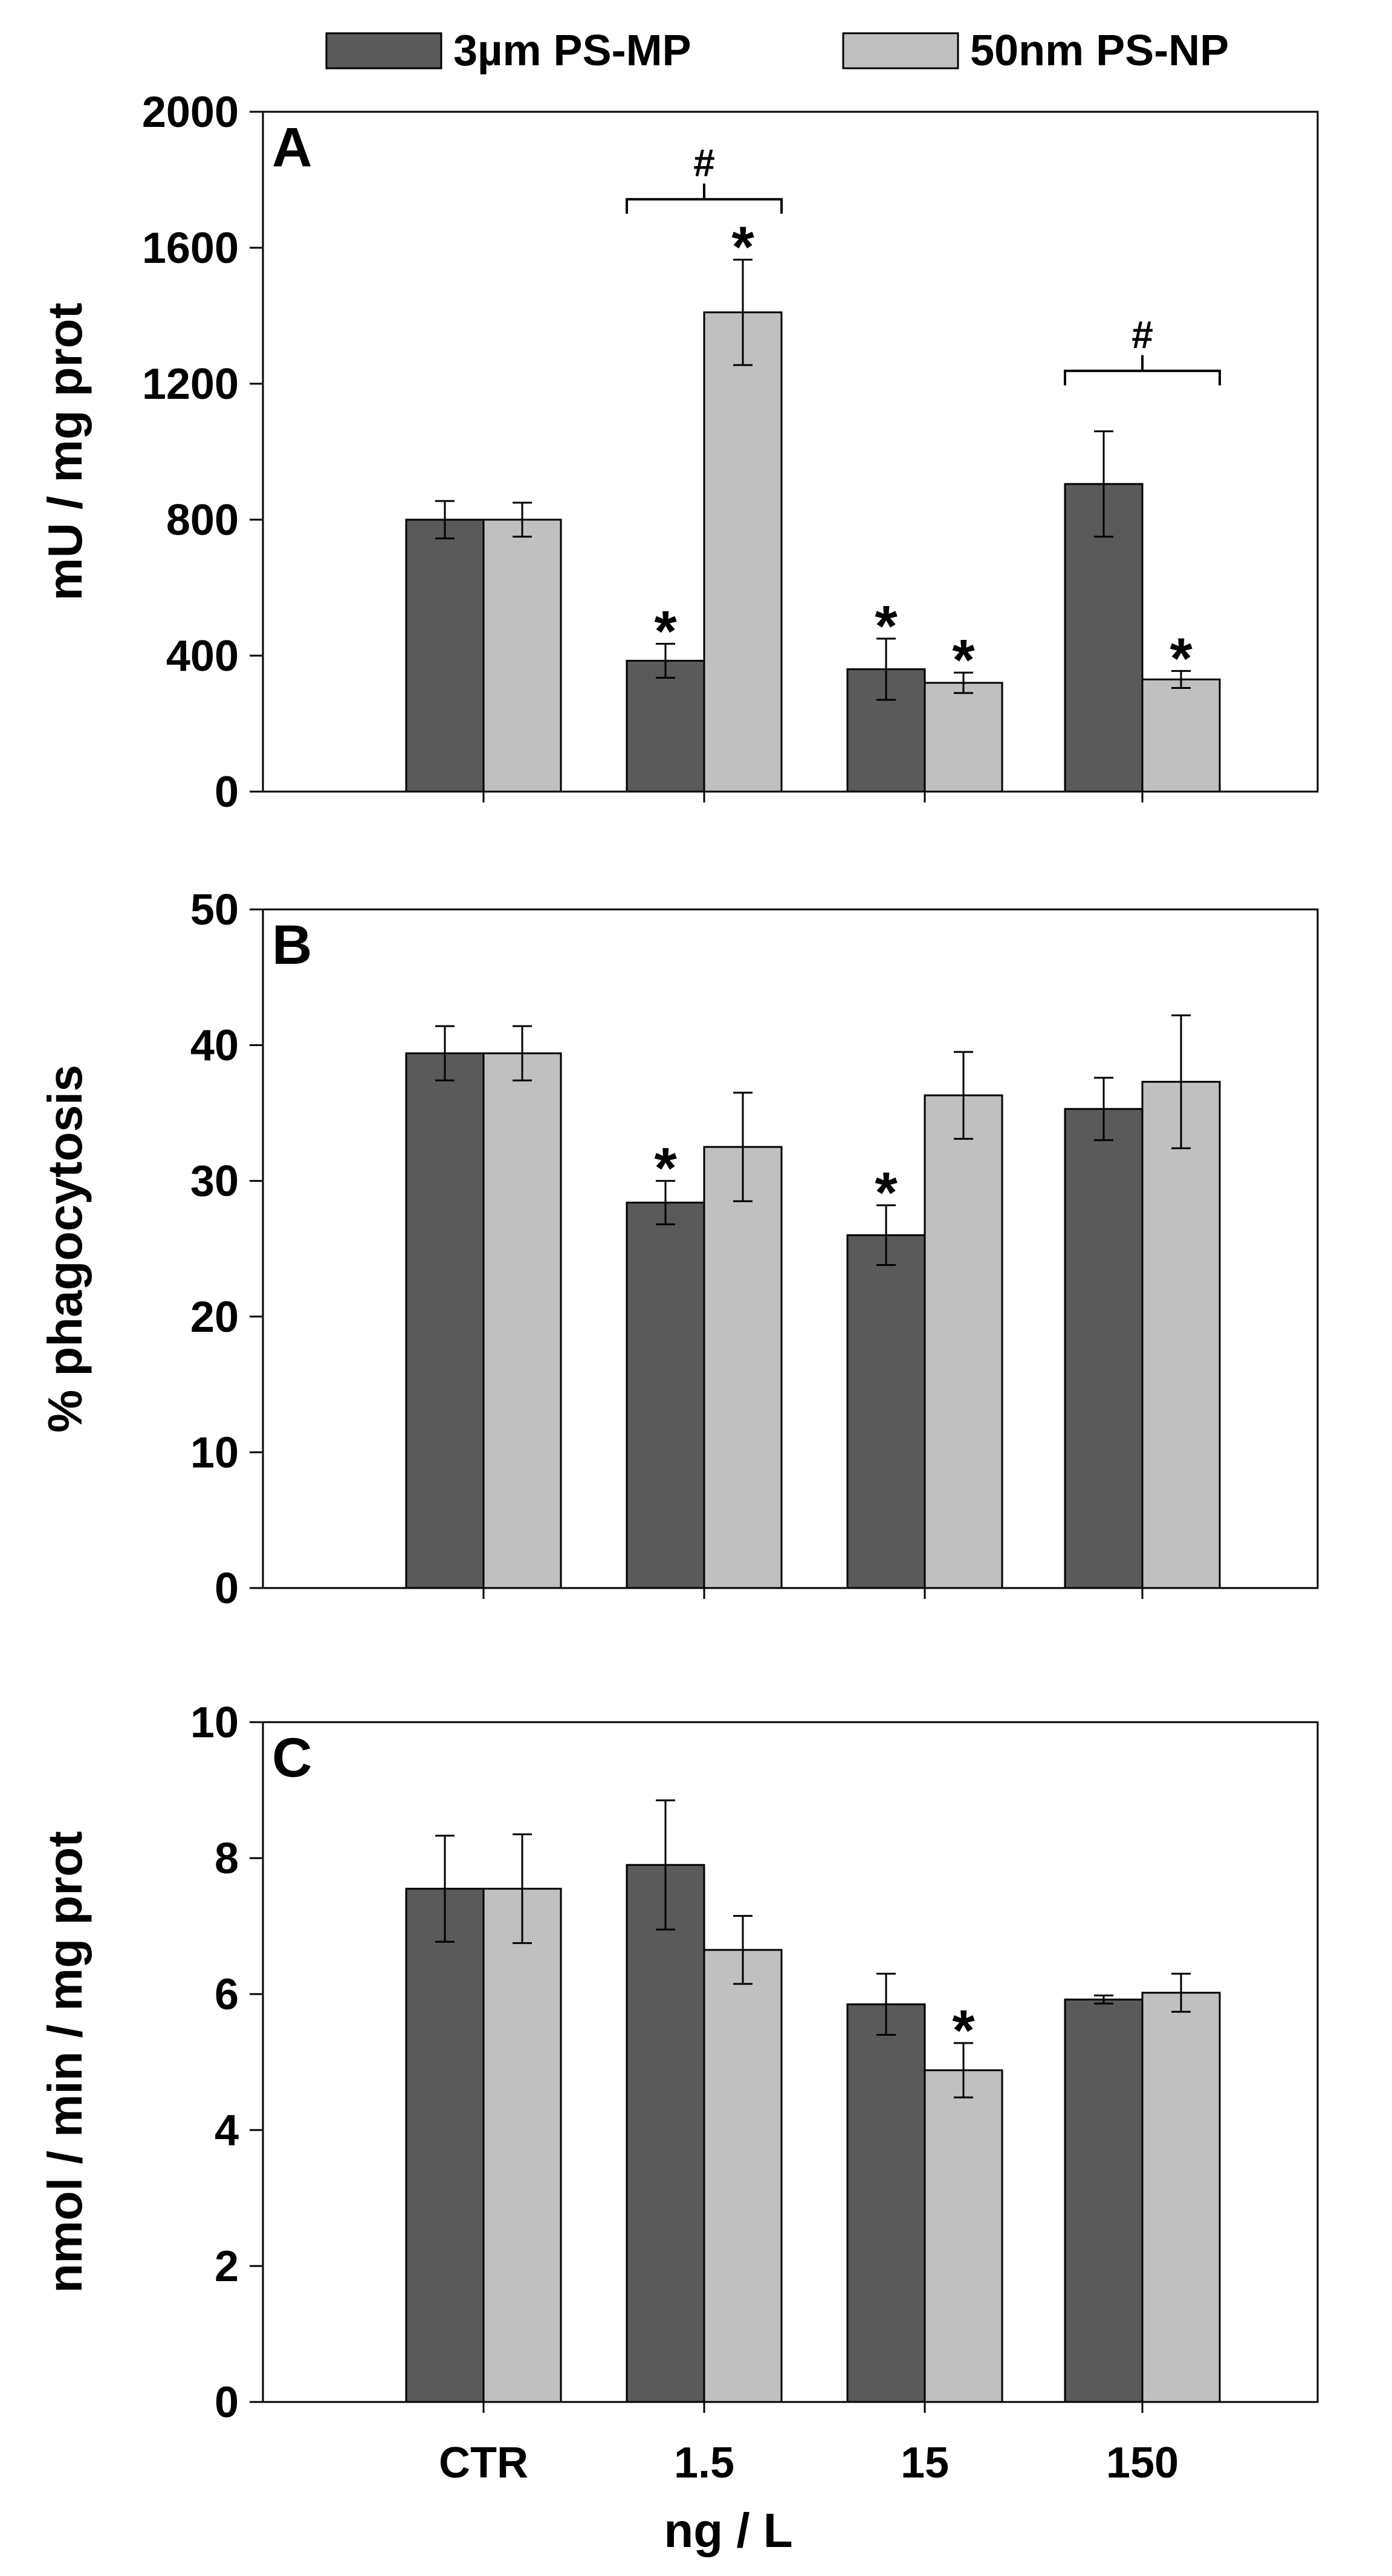 This screenshot has height=2576, width=1392. I want to click on y-tick-label: 400, so click(203, 656).